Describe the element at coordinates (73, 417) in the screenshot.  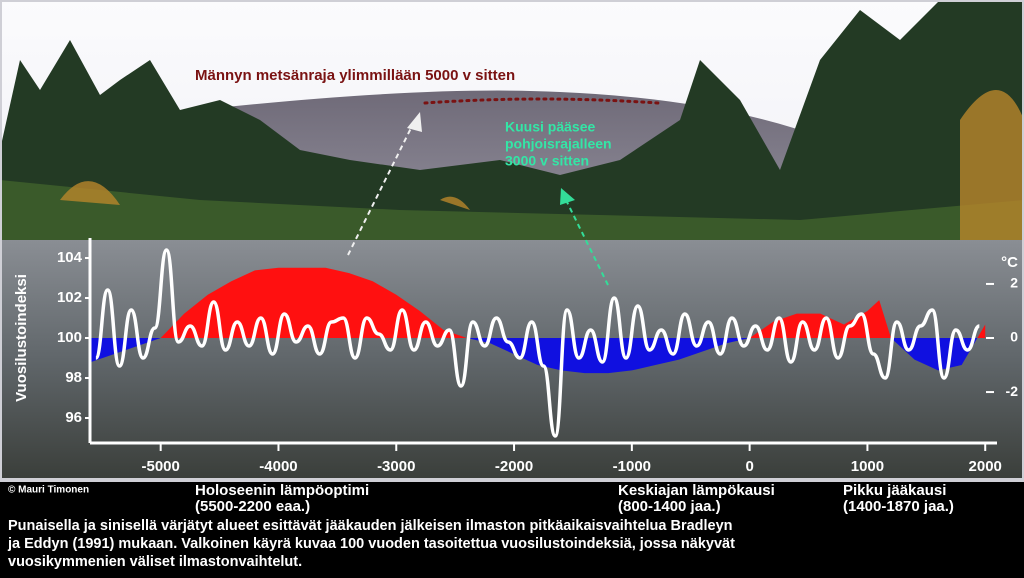
I see `y-tick-label: 96` at that location.